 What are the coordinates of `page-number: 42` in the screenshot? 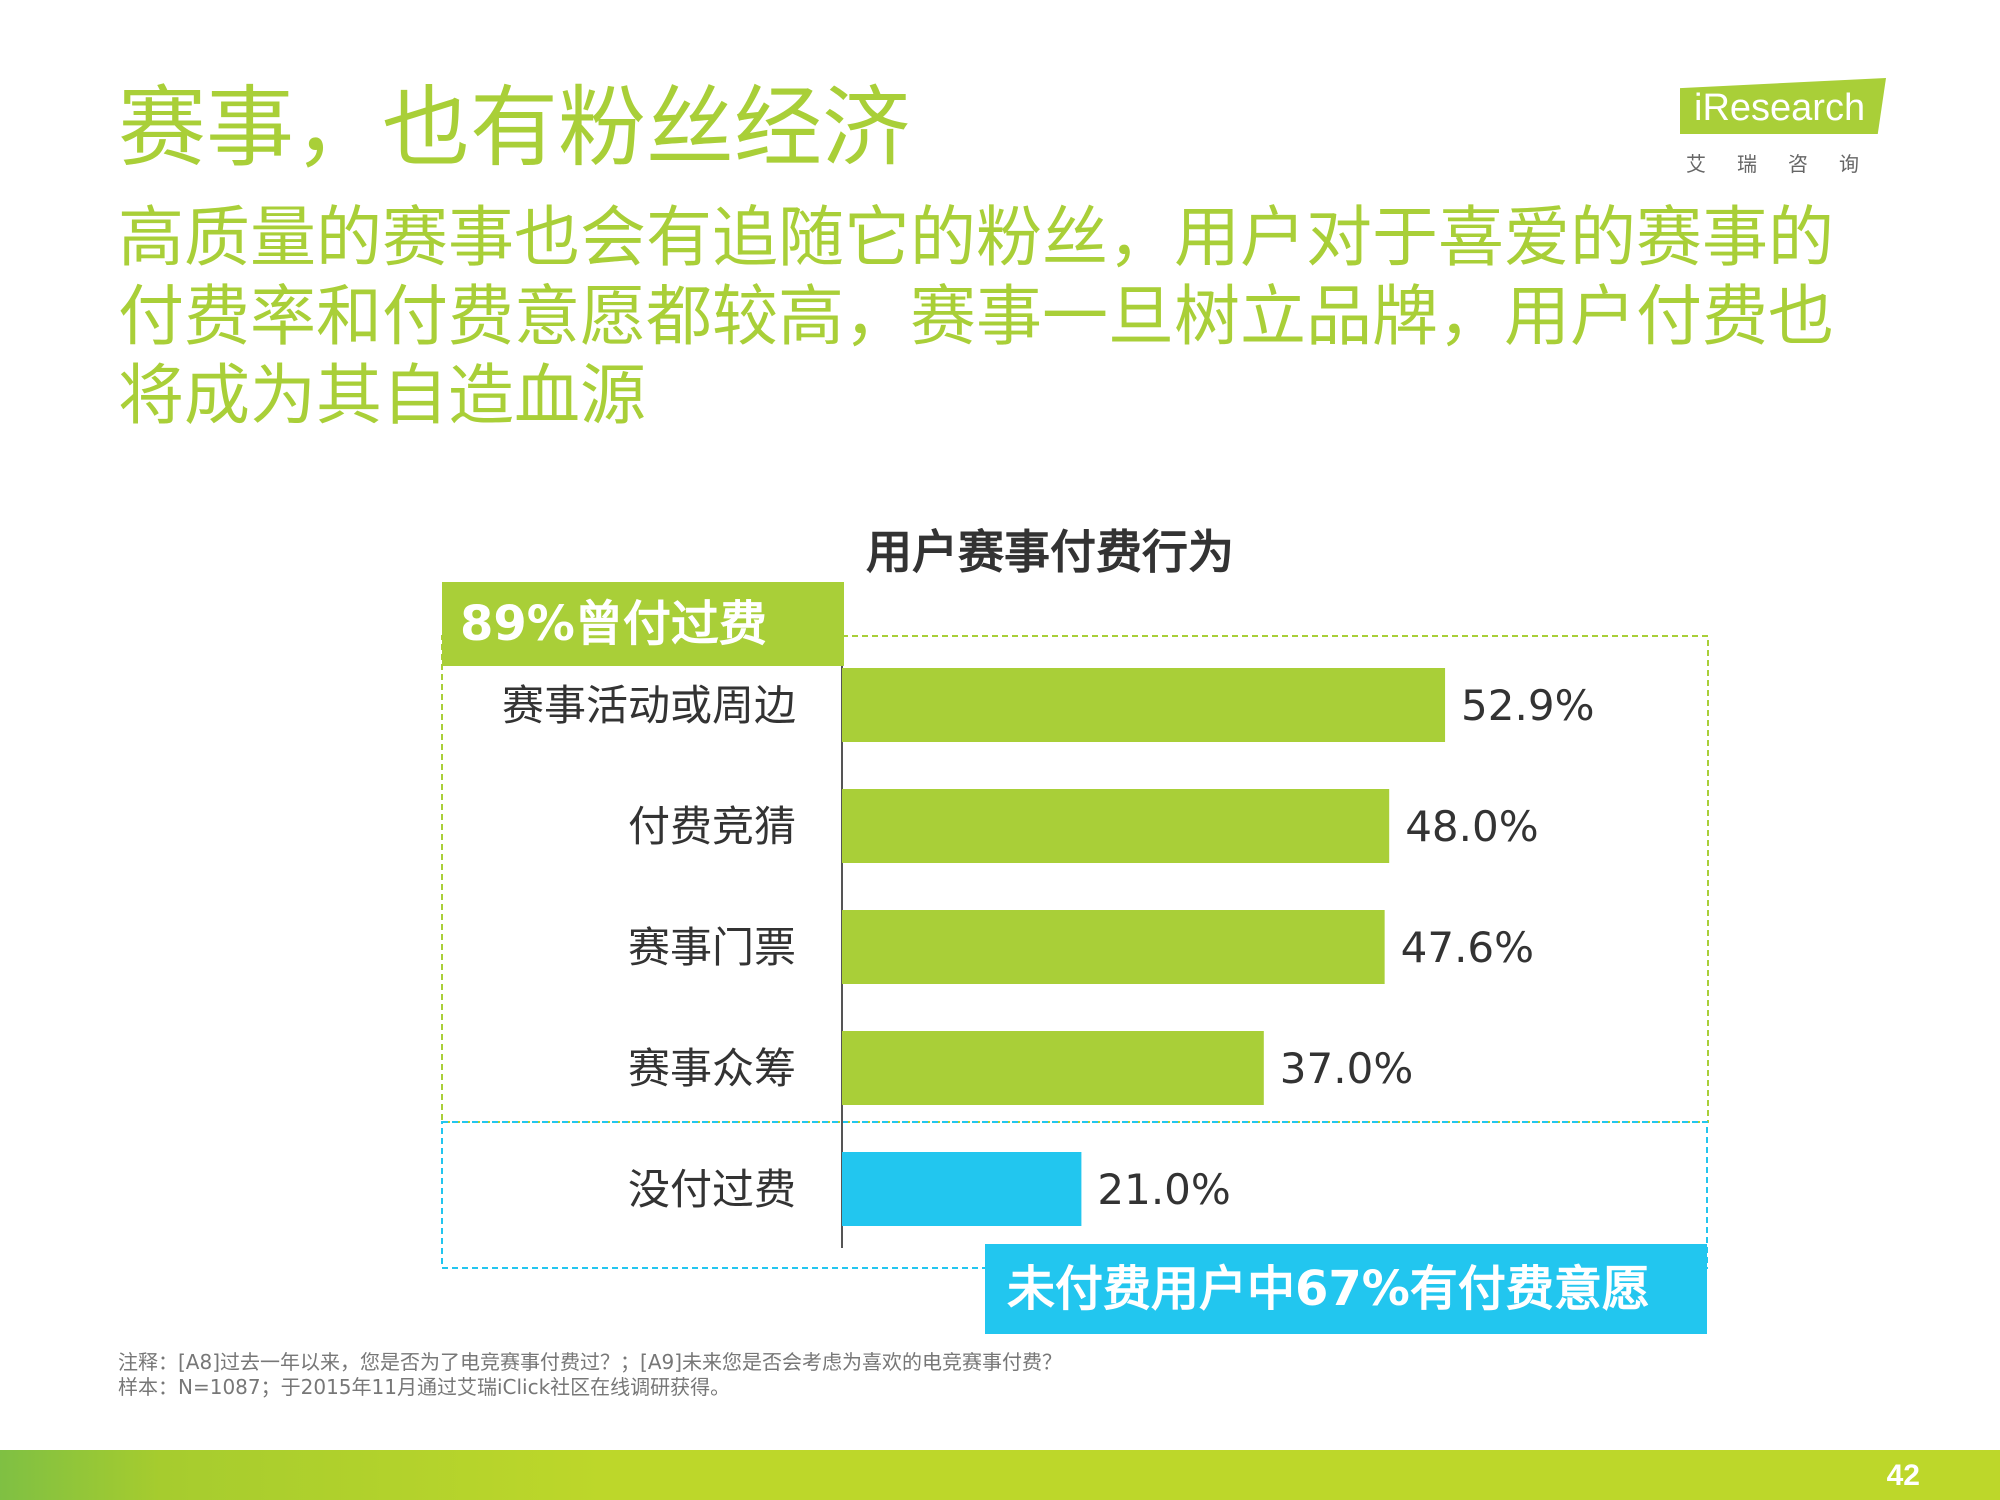 It's located at (1903, 1475).